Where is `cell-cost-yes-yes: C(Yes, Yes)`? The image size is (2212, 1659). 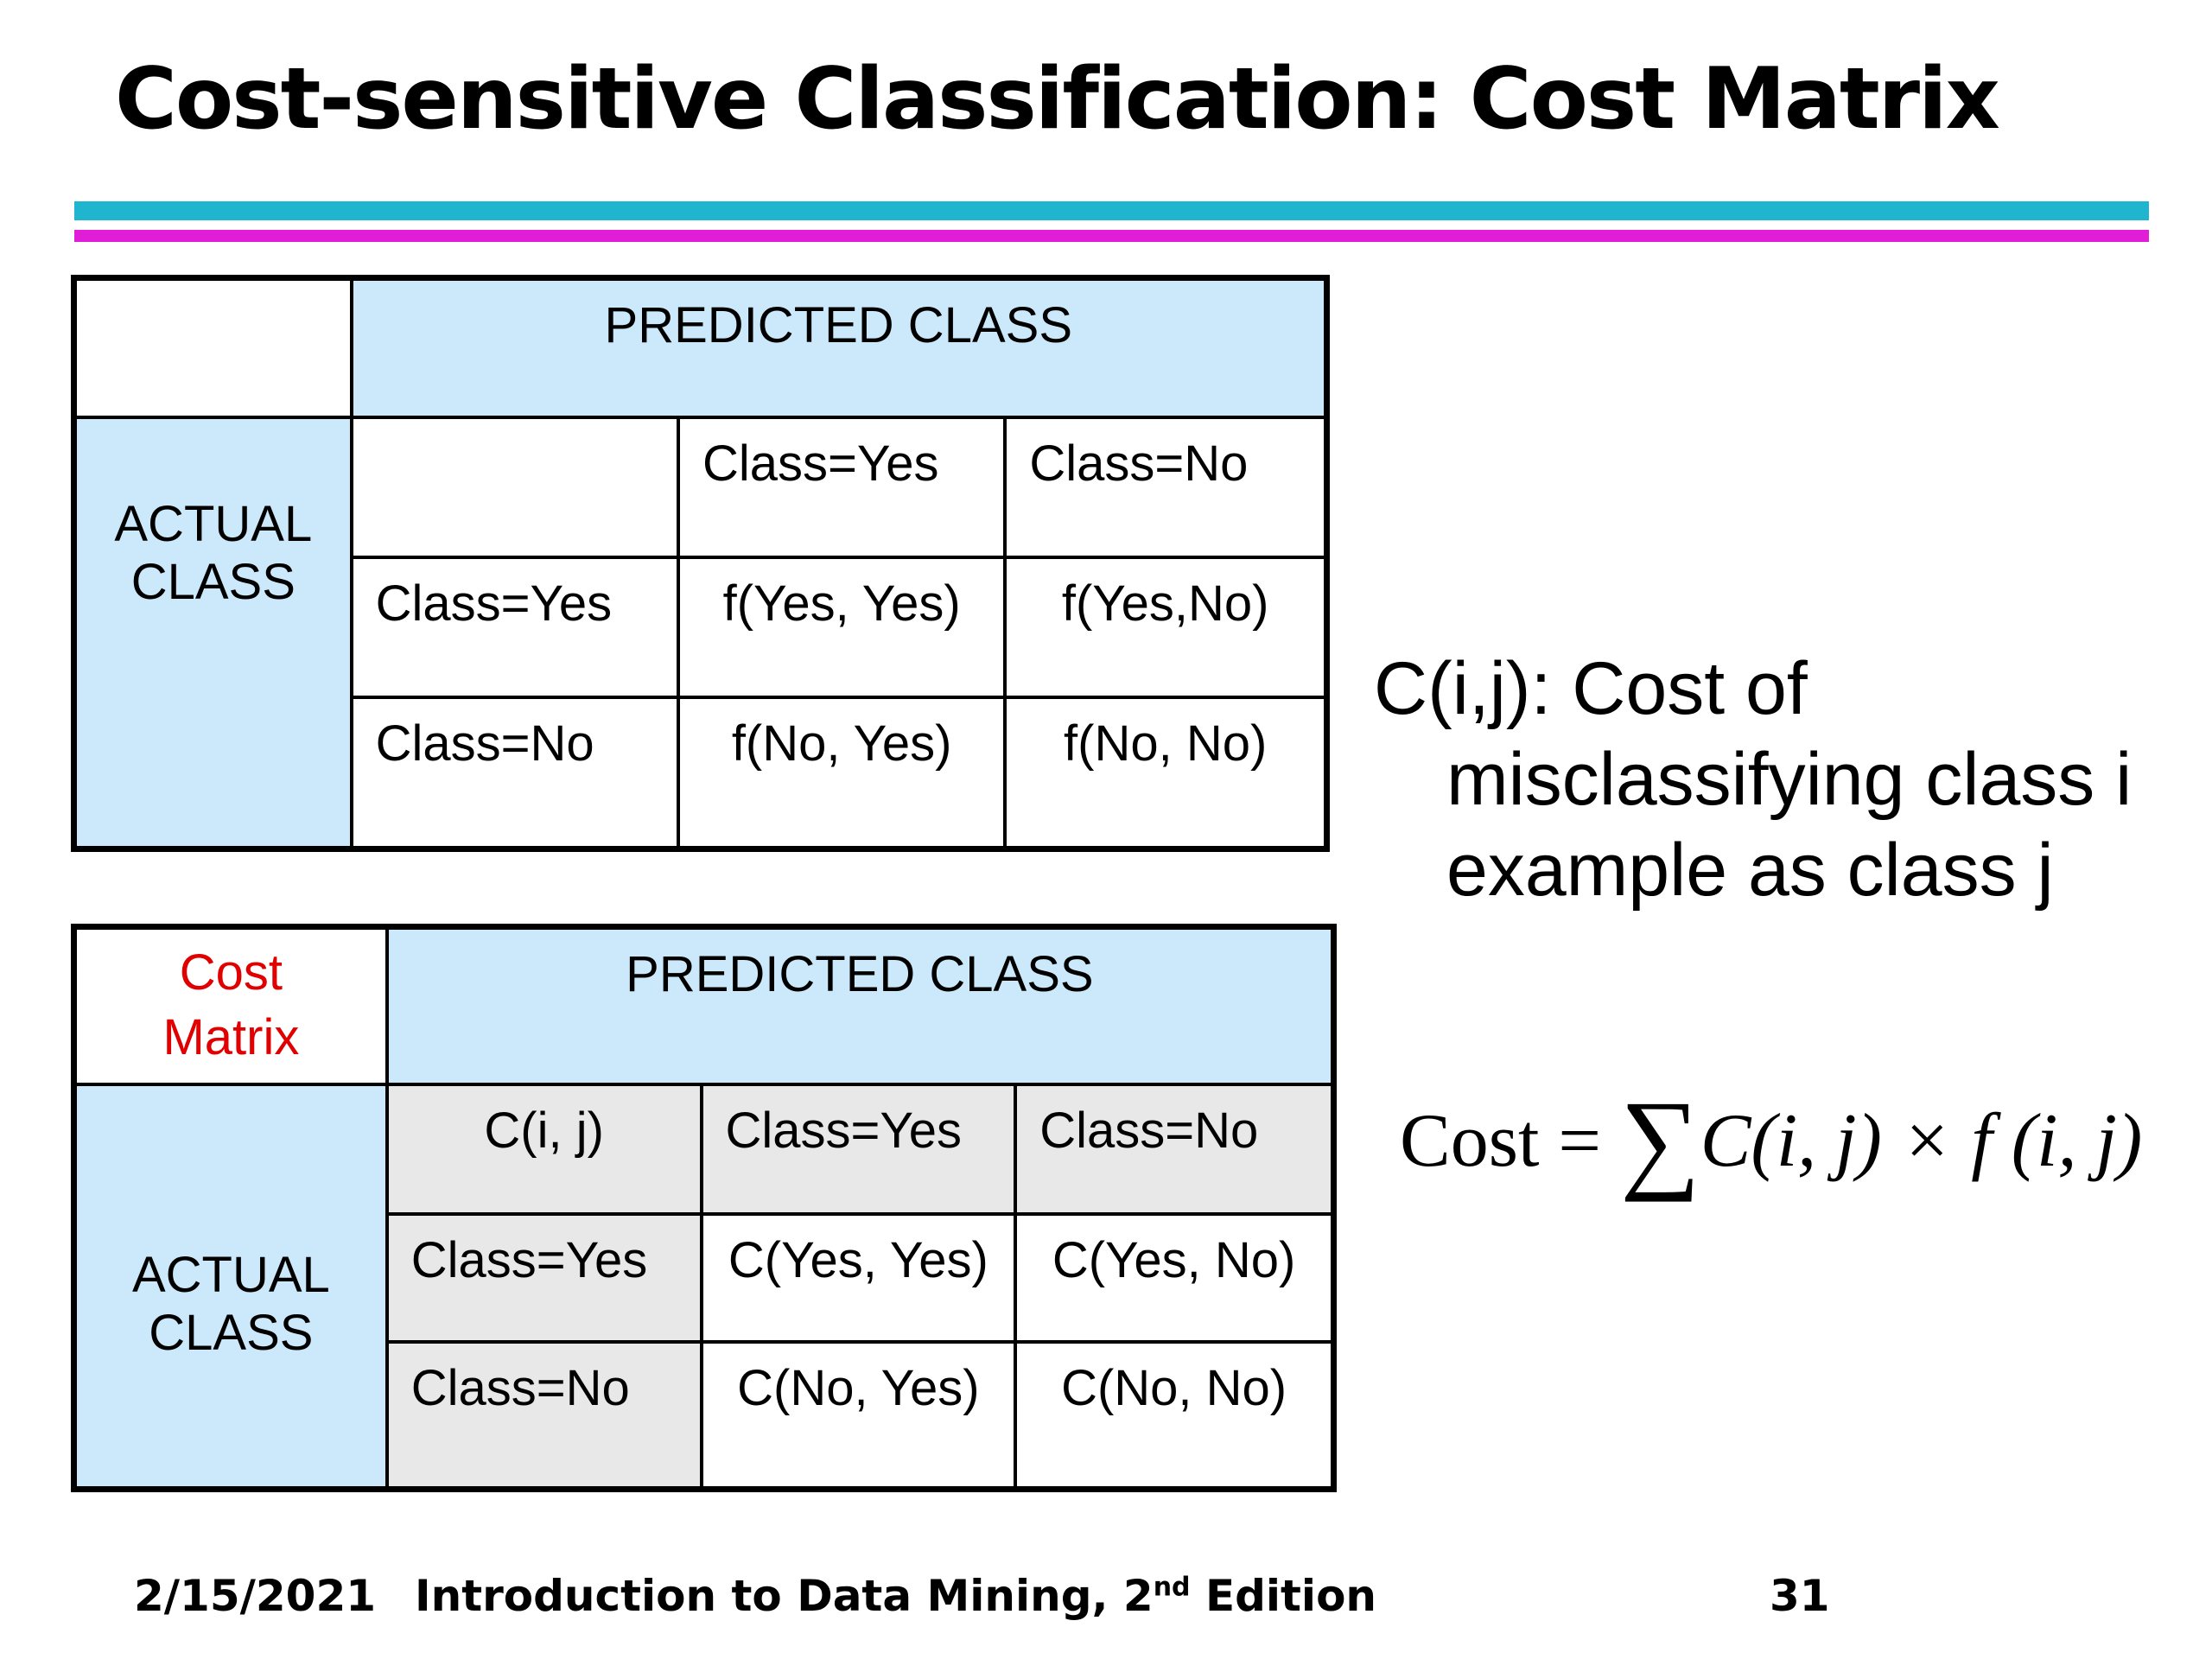 cell-cost-yes-yes: C(Yes, Yes) is located at coordinates (858, 1277).